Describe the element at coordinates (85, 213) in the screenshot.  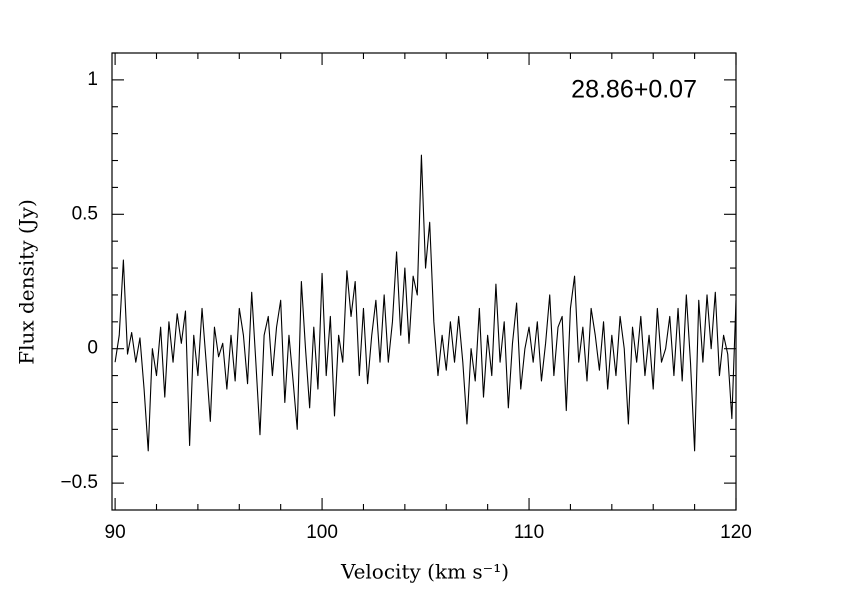
I see `y-tick-label: 0.5` at that location.